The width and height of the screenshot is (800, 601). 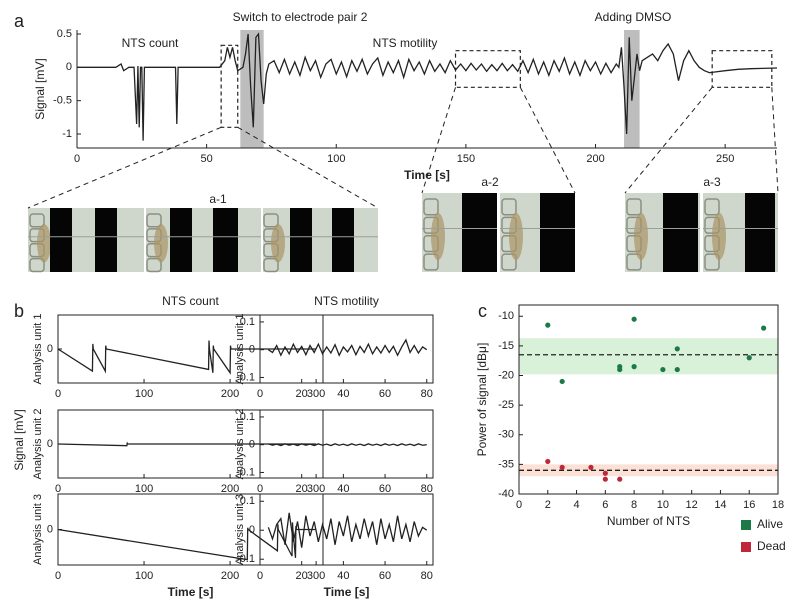 What do you see at coordinates (648, 521) in the screenshot?
I see `x-axis-label: Number of NTS` at bounding box center [648, 521].